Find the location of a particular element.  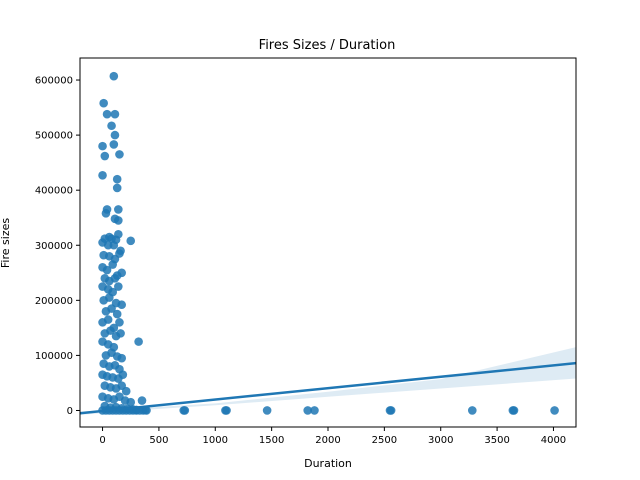

y-tick-label: 300000 is located at coordinates (54, 246).